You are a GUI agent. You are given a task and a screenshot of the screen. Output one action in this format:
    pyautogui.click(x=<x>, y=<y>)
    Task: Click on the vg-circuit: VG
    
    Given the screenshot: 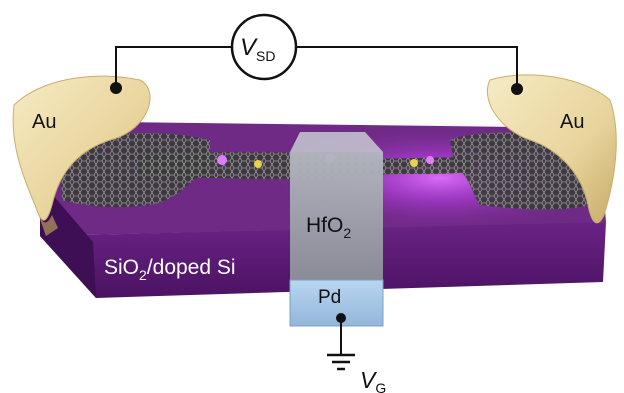 What is the action you would take?
    pyautogui.click(x=356, y=353)
    